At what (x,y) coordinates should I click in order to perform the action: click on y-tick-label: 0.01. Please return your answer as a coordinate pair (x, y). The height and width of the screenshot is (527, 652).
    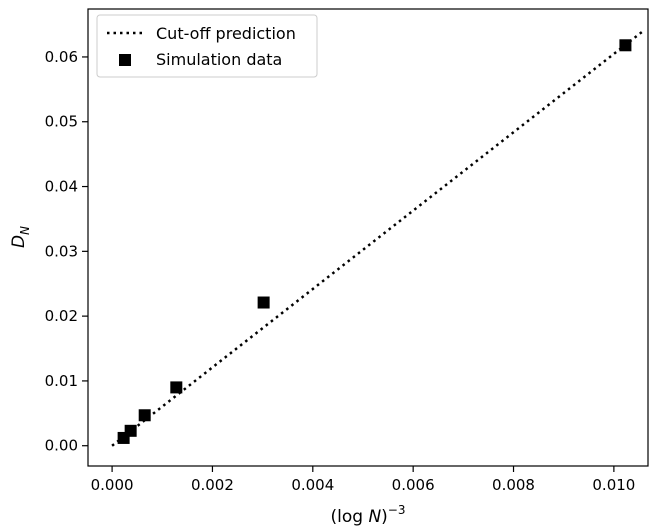
    Looking at the image, I should click on (61, 381).